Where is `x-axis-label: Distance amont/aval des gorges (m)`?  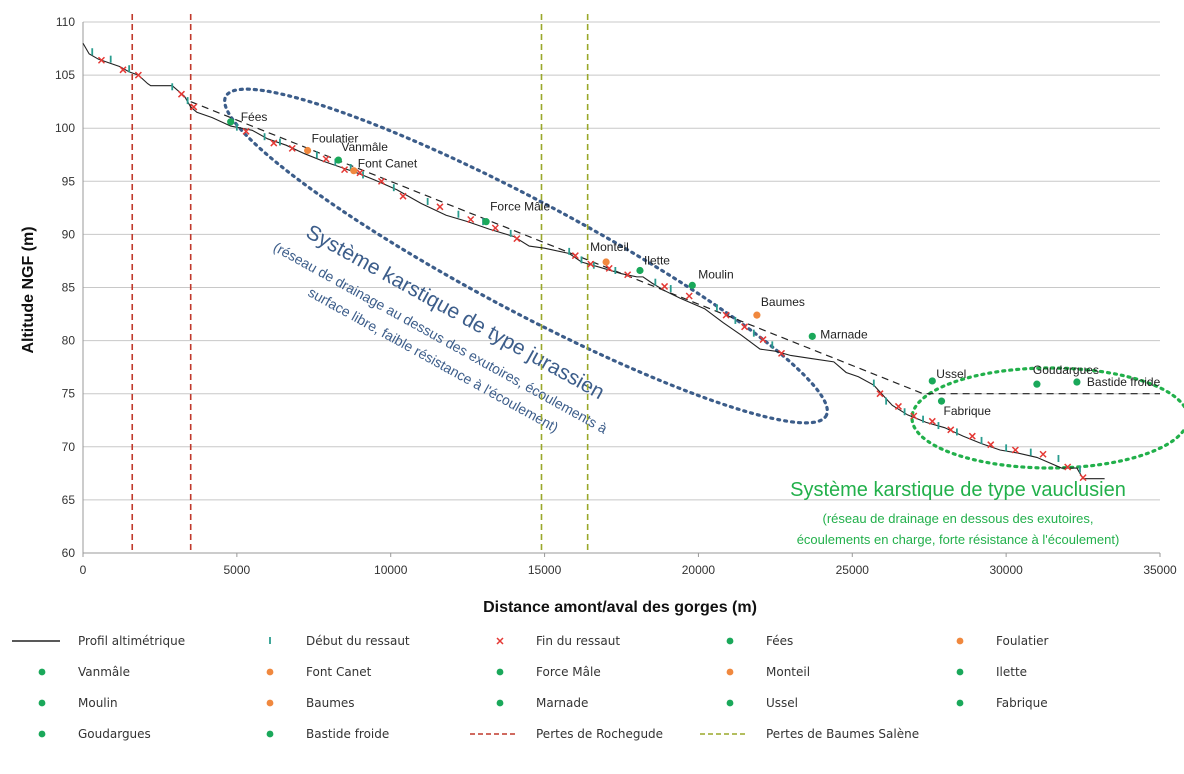
x-axis-label: Distance amont/aval des gorges (m) is located at coordinates (620, 607).